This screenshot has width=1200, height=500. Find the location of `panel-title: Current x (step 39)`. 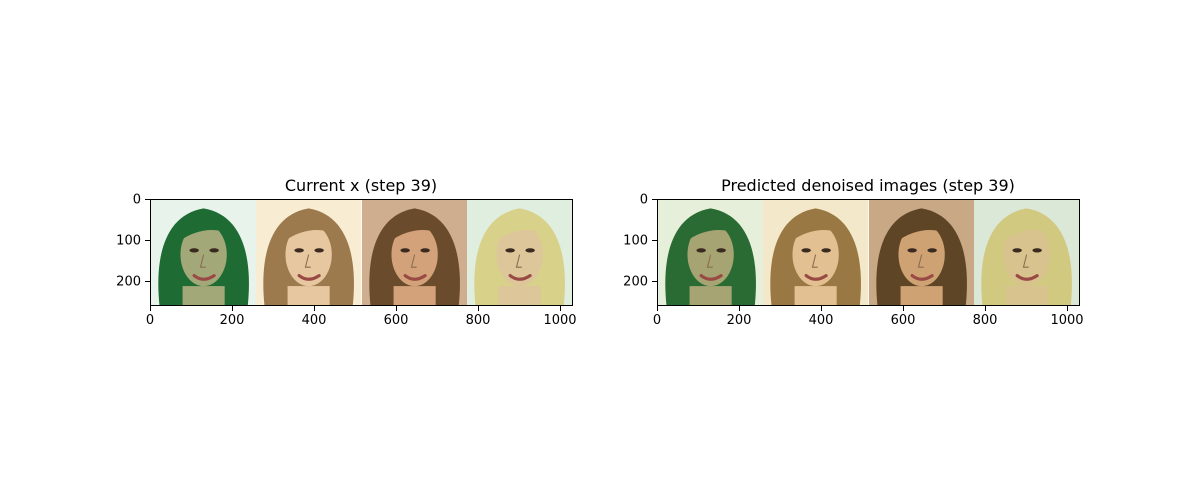

panel-title: Current x (step 39) is located at coordinates (361, 185).